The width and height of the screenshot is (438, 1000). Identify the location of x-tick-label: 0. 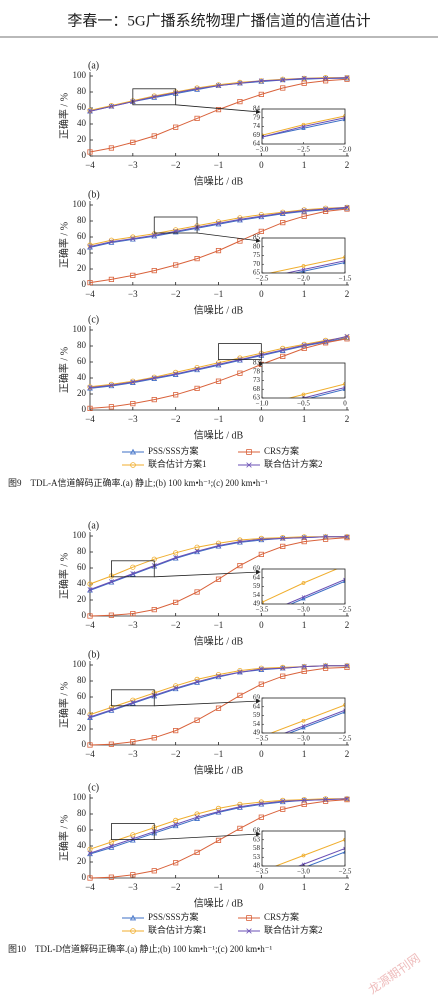
(261, 294).